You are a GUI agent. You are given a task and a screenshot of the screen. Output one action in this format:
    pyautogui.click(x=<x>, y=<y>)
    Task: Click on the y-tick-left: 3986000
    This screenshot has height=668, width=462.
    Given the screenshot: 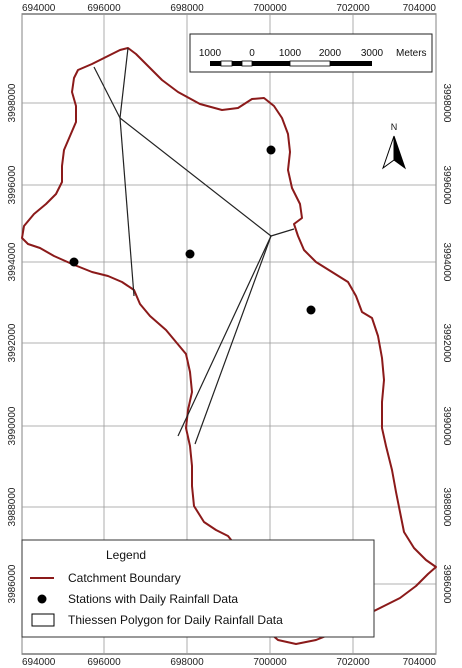 What is the action you would take?
    pyautogui.click(x=12, y=583)
    